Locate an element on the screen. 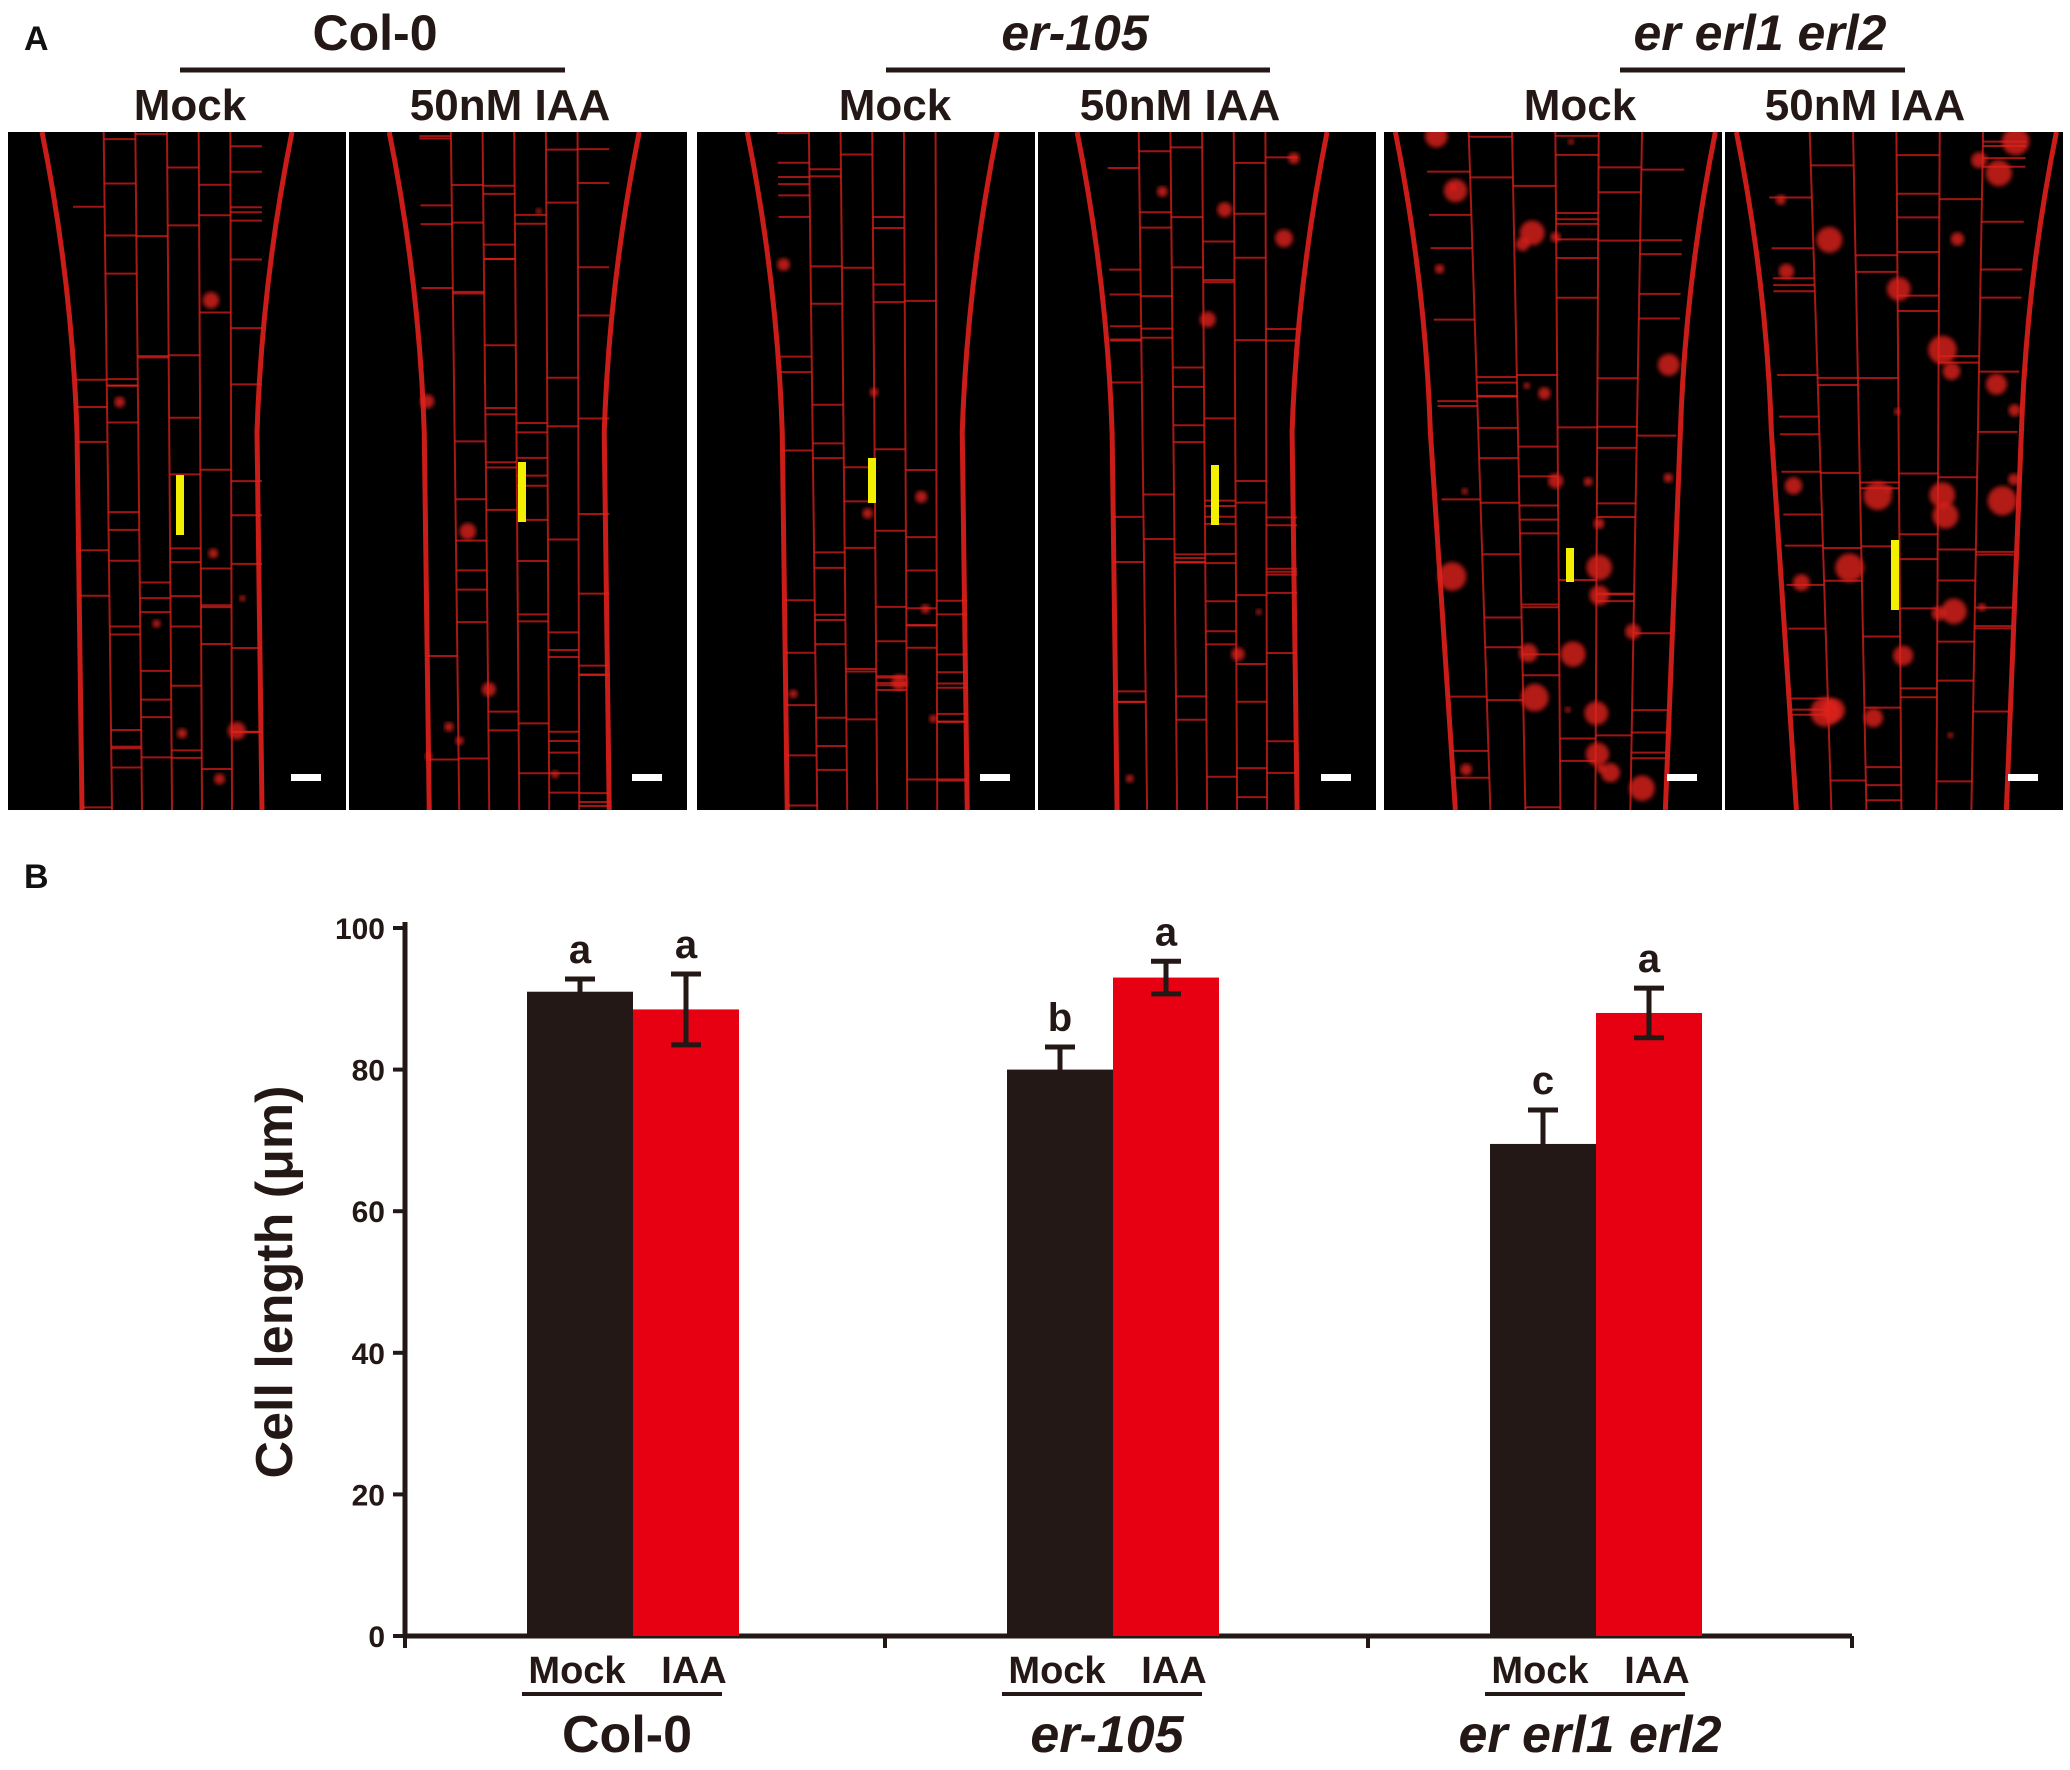 This screenshot has height=1770, width=2070. significance-letter: c is located at coordinates (1543, 1081).